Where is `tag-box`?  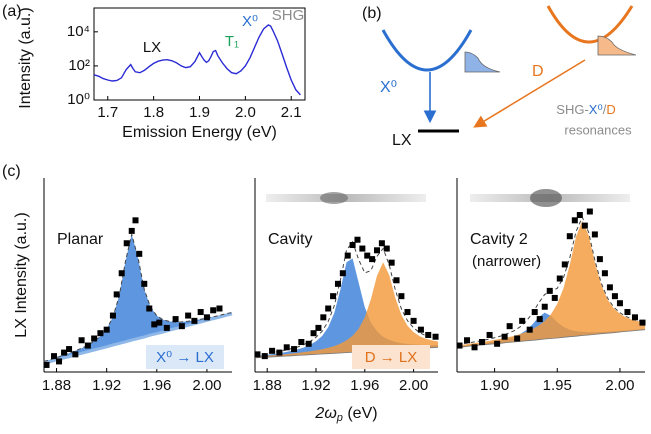
tag-box is located at coordinates (391, 357).